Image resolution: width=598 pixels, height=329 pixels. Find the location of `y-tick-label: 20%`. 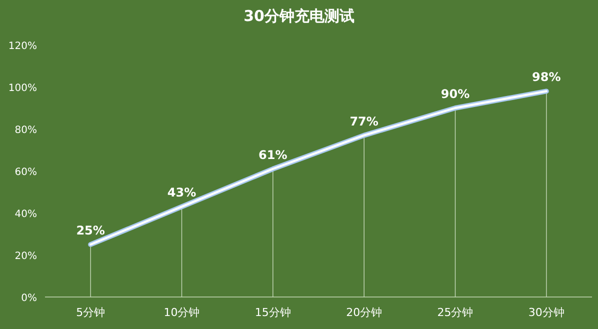

y-tick-label: 20% is located at coordinates (25, 256).